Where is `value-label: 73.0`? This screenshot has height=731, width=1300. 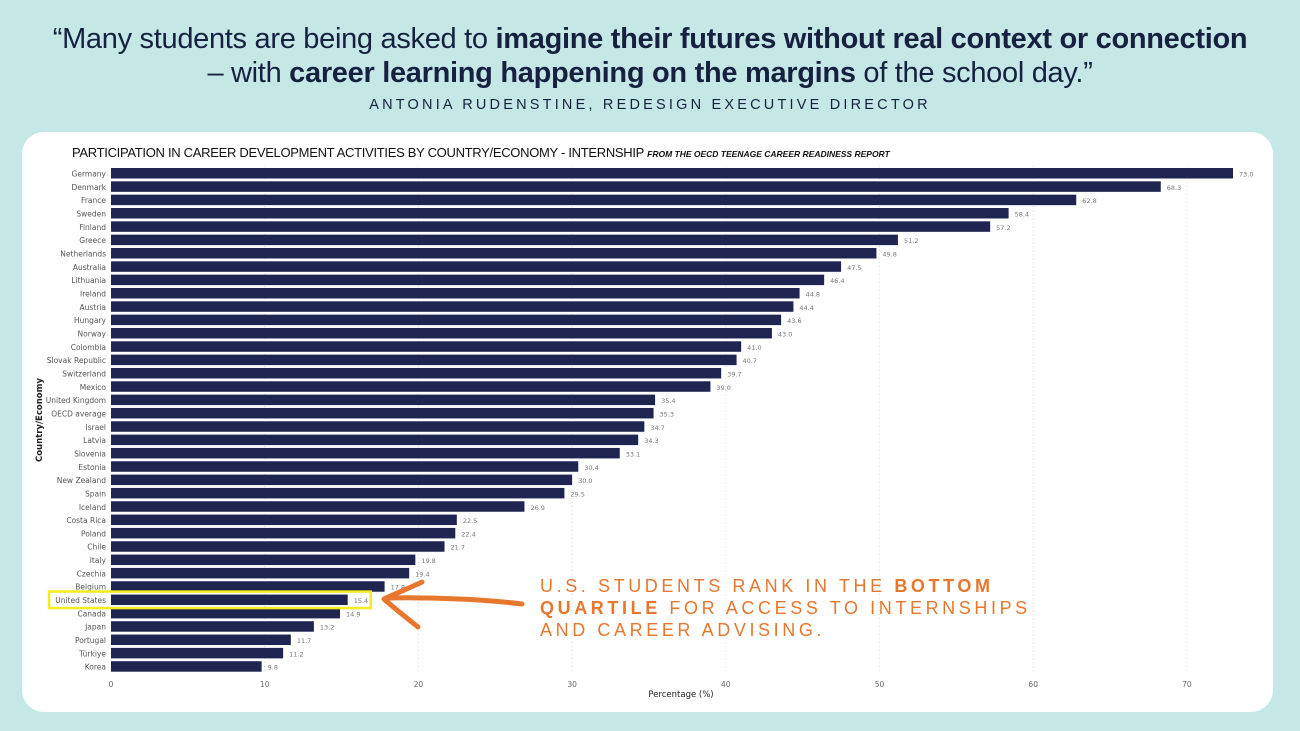
value-label: 73.0 is located at coordinates (1246, 175).